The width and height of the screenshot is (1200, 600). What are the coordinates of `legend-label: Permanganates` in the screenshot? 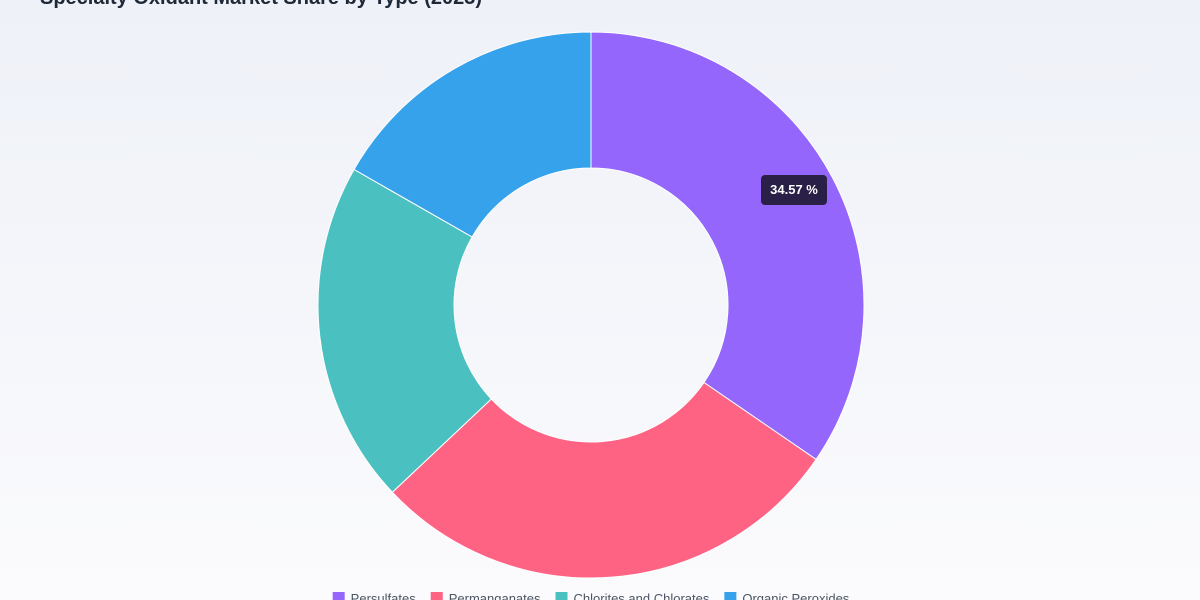 It's located at (495, 595).